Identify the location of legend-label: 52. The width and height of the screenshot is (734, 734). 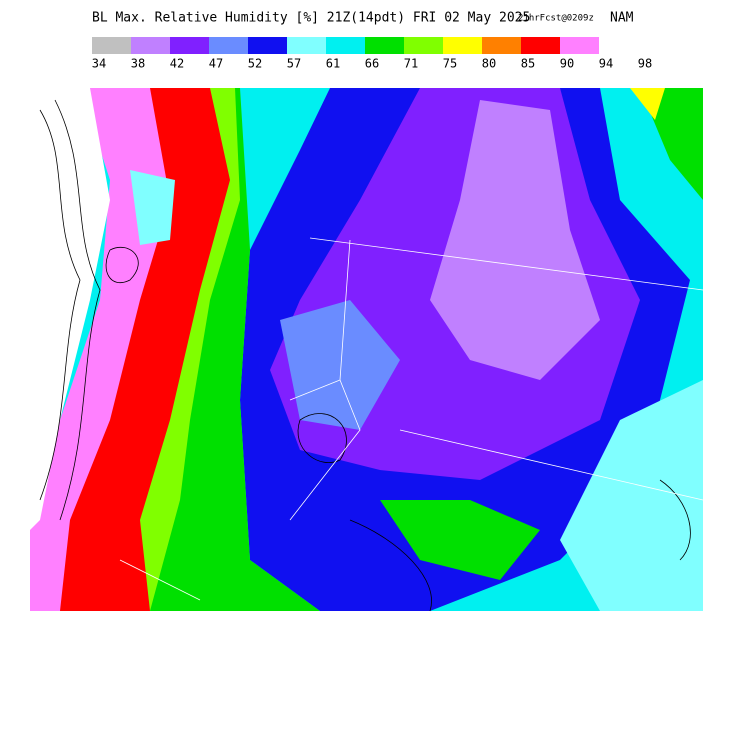
(255, 64).